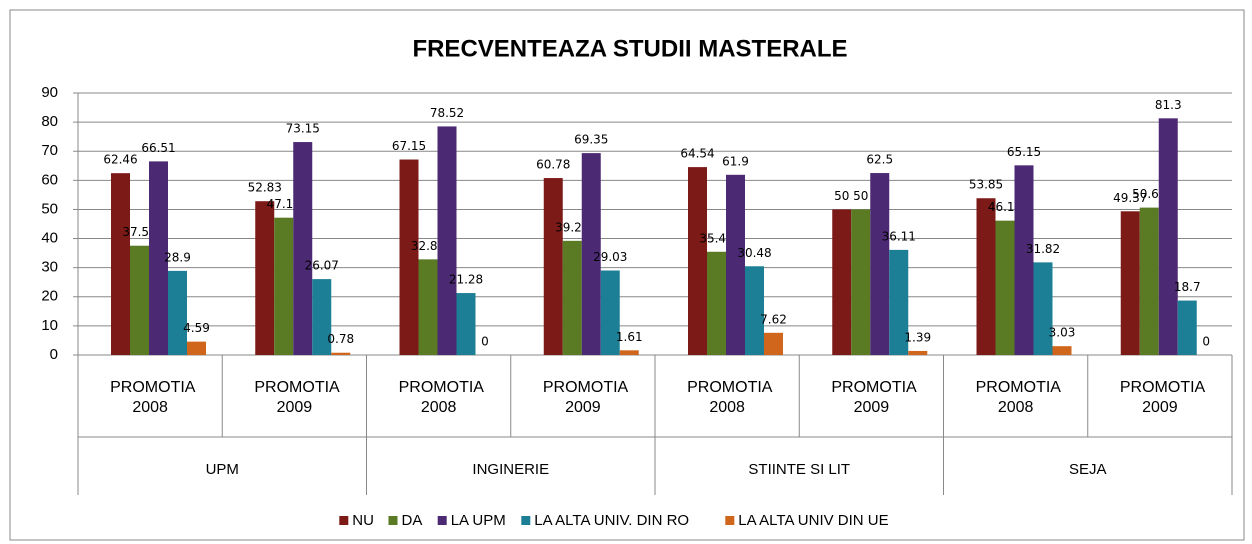  What do you see at coordinates (49, 267) in the screenshot?
I see `y-tick-label: 30` at bounding box center [49, 267].